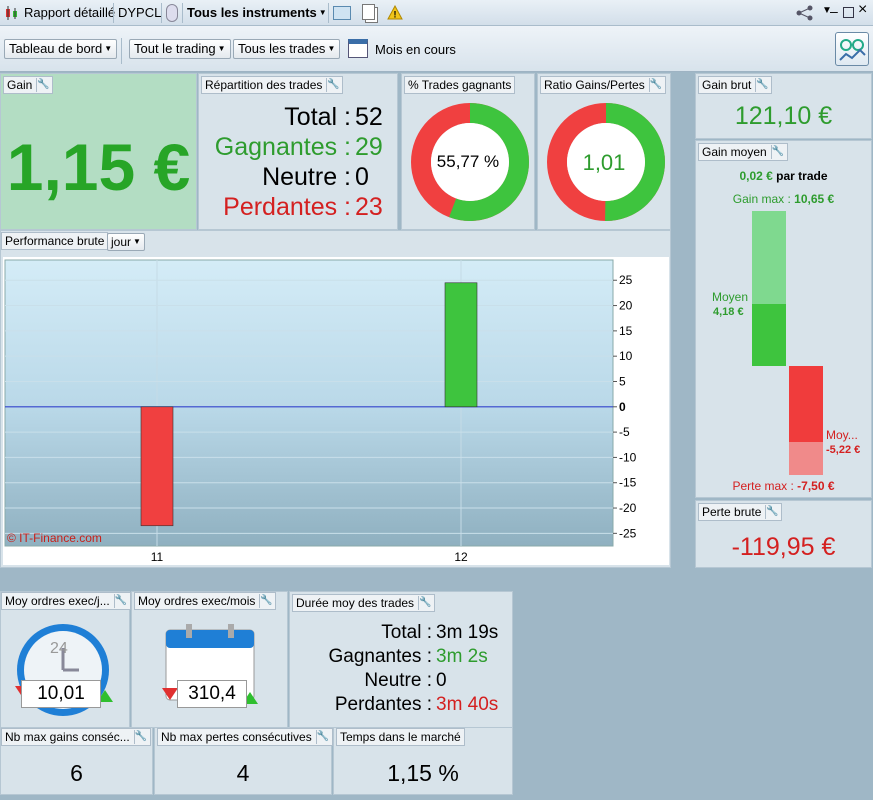  I want to click on max-pertes-label: Nb max pertes consécutives 🔧, so click(245, 737).